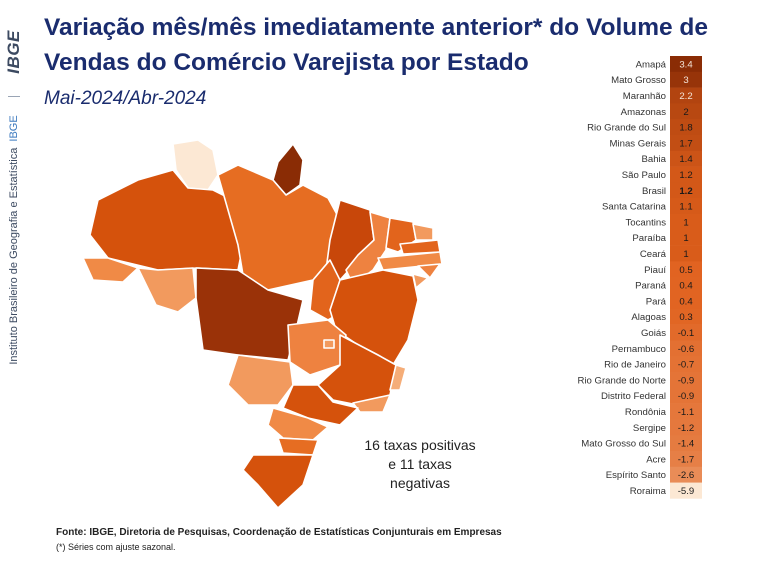  I want to click on row-label: Alagoas, so click(648, 317).